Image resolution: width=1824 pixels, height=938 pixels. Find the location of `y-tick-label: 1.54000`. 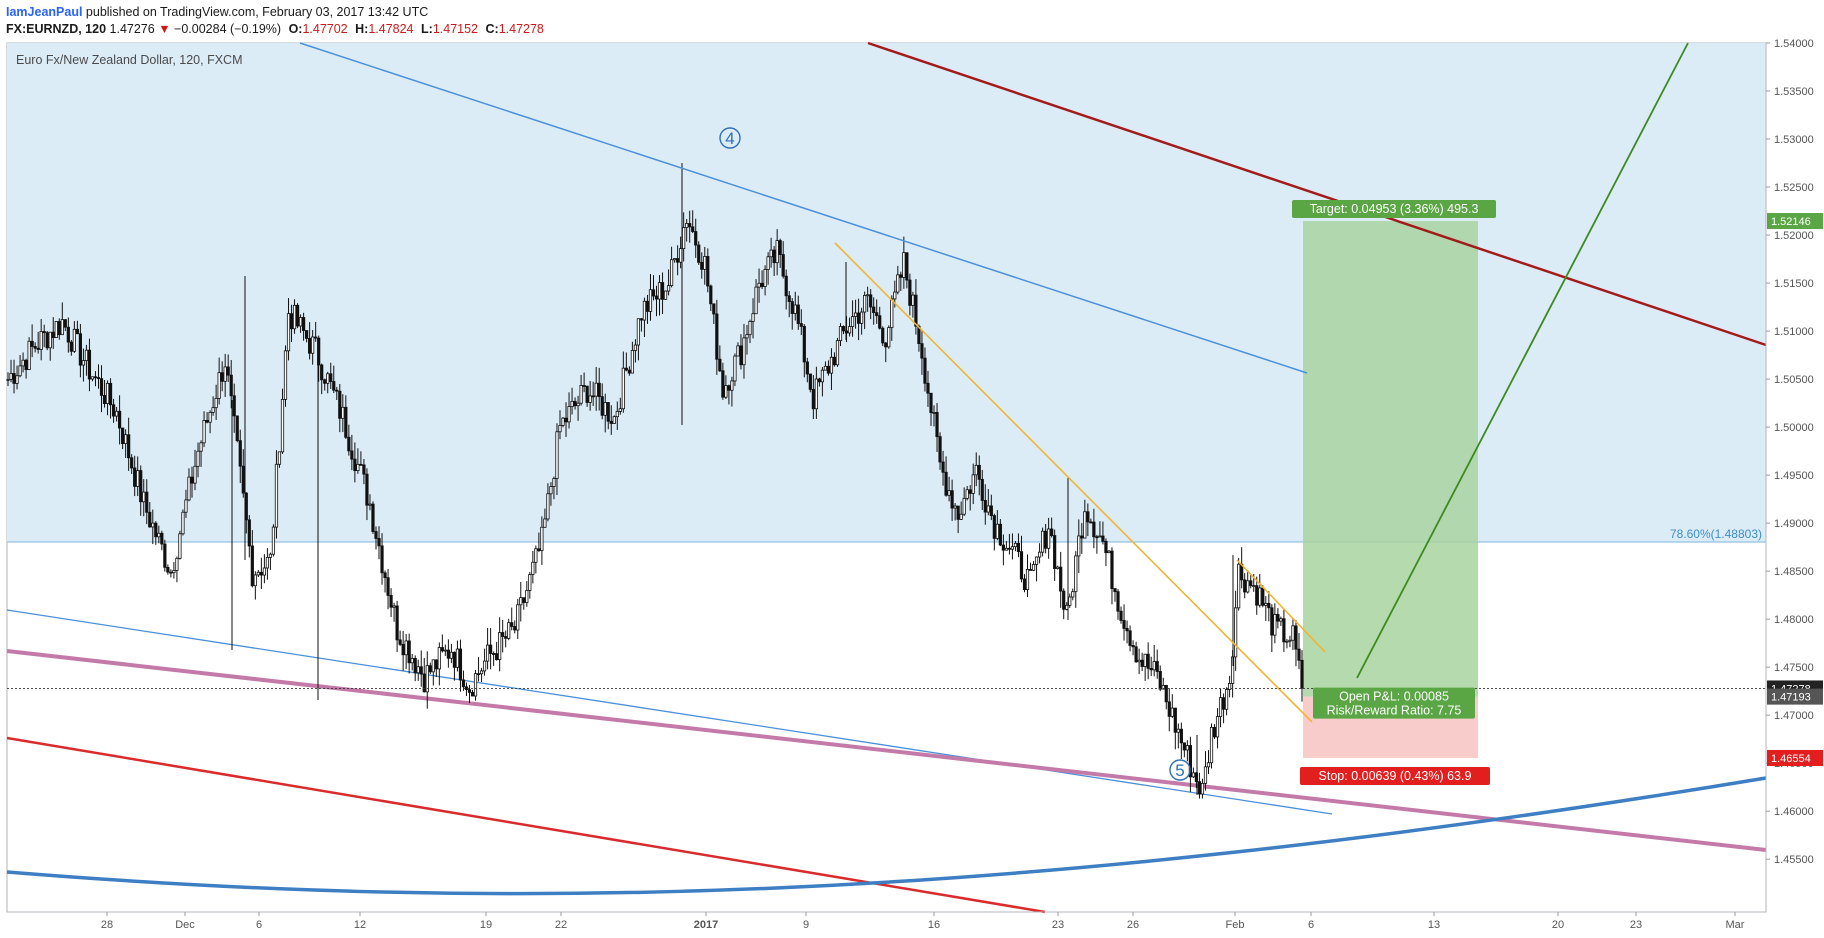

y-tick-label: 1.54000 is located at coordinates (1794, 44).